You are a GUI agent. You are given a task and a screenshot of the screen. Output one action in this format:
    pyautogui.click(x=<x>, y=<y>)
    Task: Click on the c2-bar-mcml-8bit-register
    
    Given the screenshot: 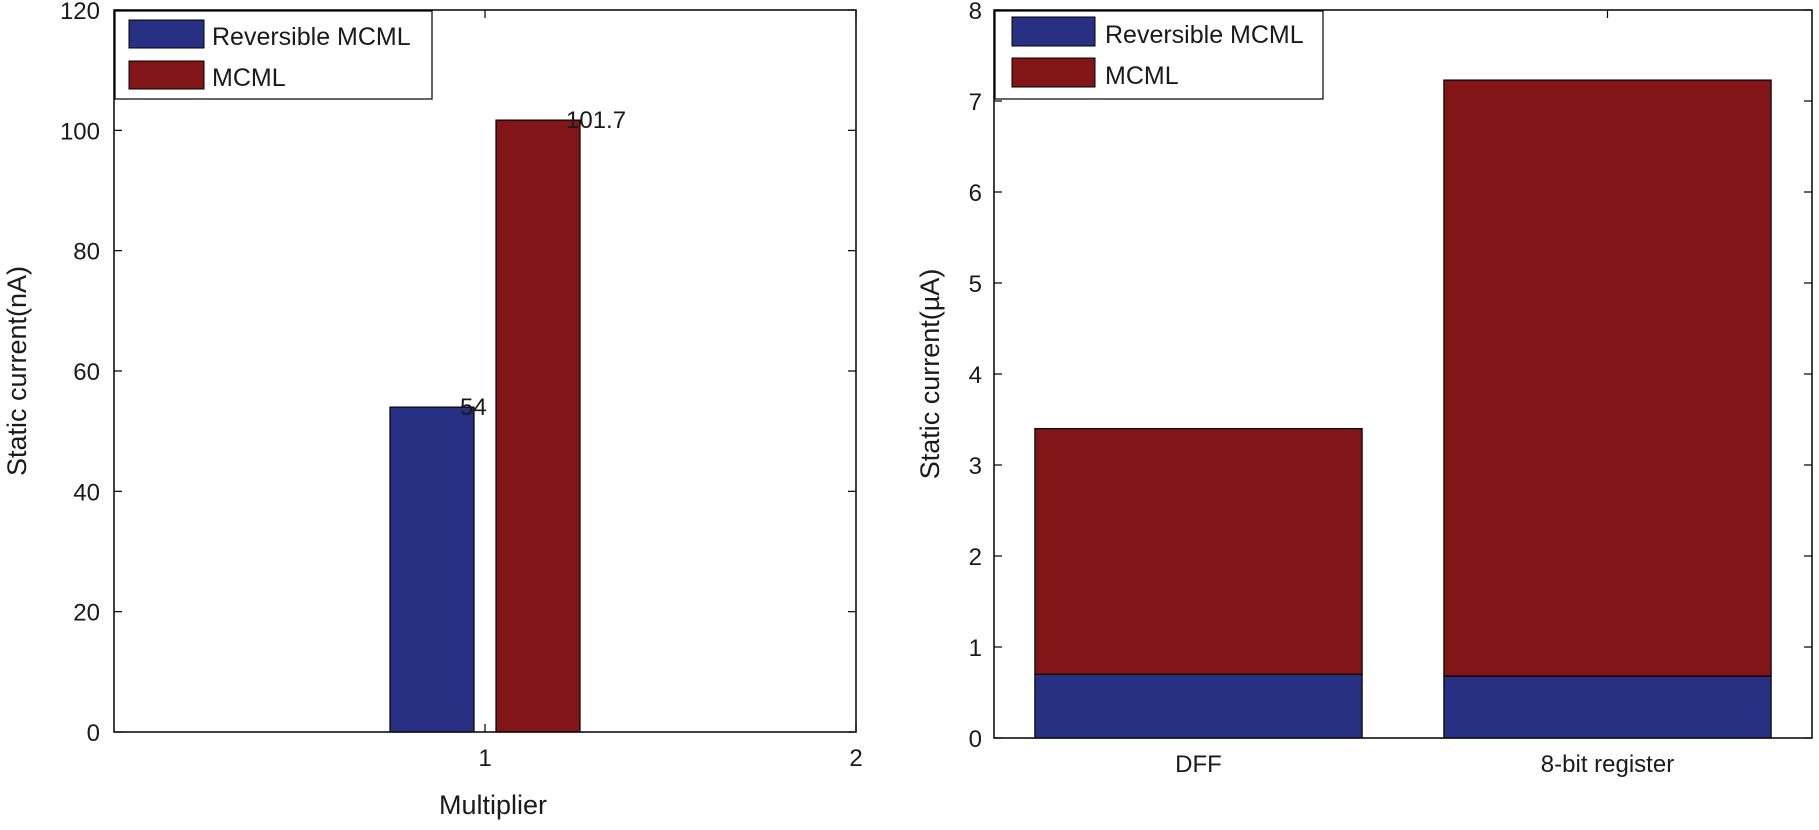 What is the action you would take?
    pyautogui.click(x=1607, y=378)
    